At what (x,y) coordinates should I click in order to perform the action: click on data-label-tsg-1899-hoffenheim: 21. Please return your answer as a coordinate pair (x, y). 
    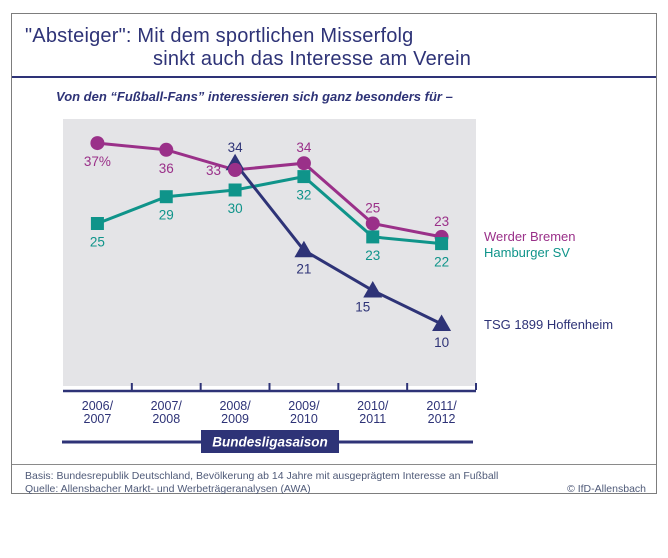
    Looking at the image, I should click on (303, 268).